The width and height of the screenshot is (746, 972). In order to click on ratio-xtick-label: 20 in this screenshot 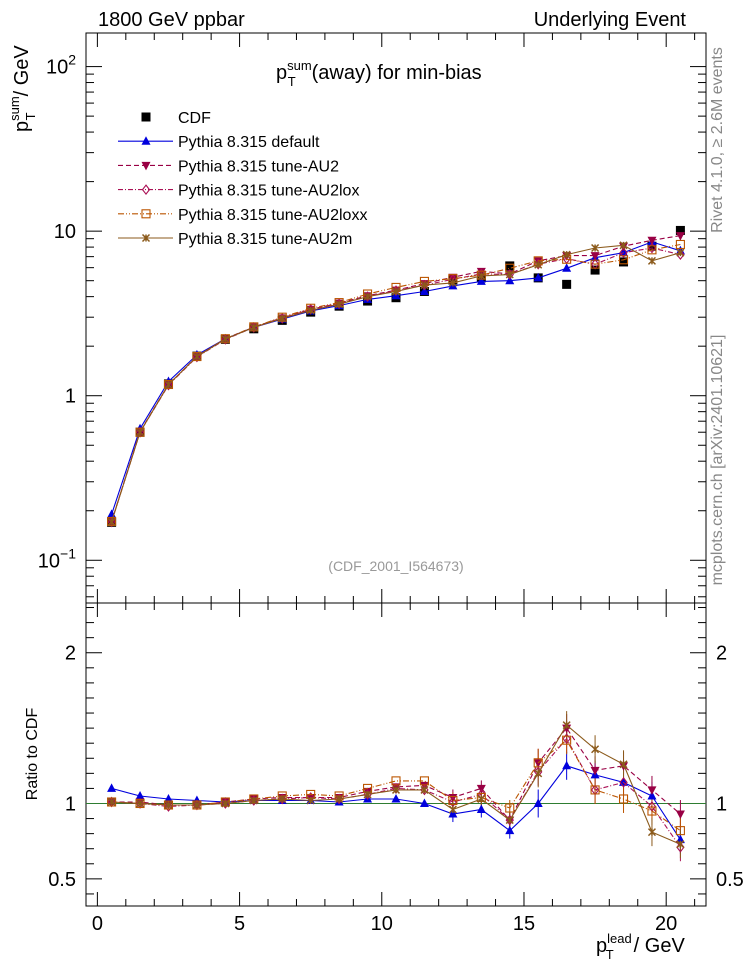, I will do `click(666, 924)`.